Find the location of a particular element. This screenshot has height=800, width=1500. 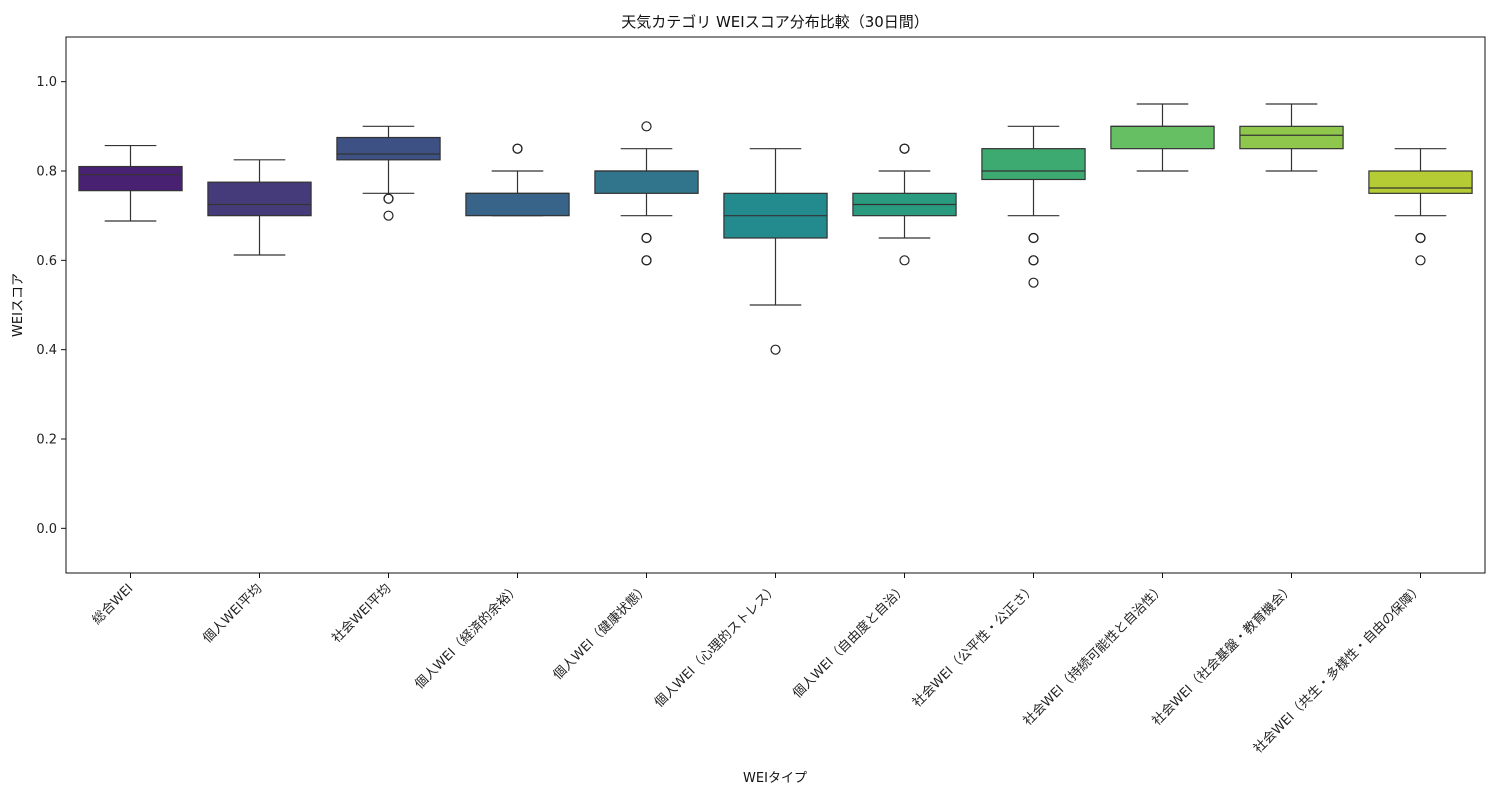

x-tick-label: 総合WEI is located at coordinates (113, 604).